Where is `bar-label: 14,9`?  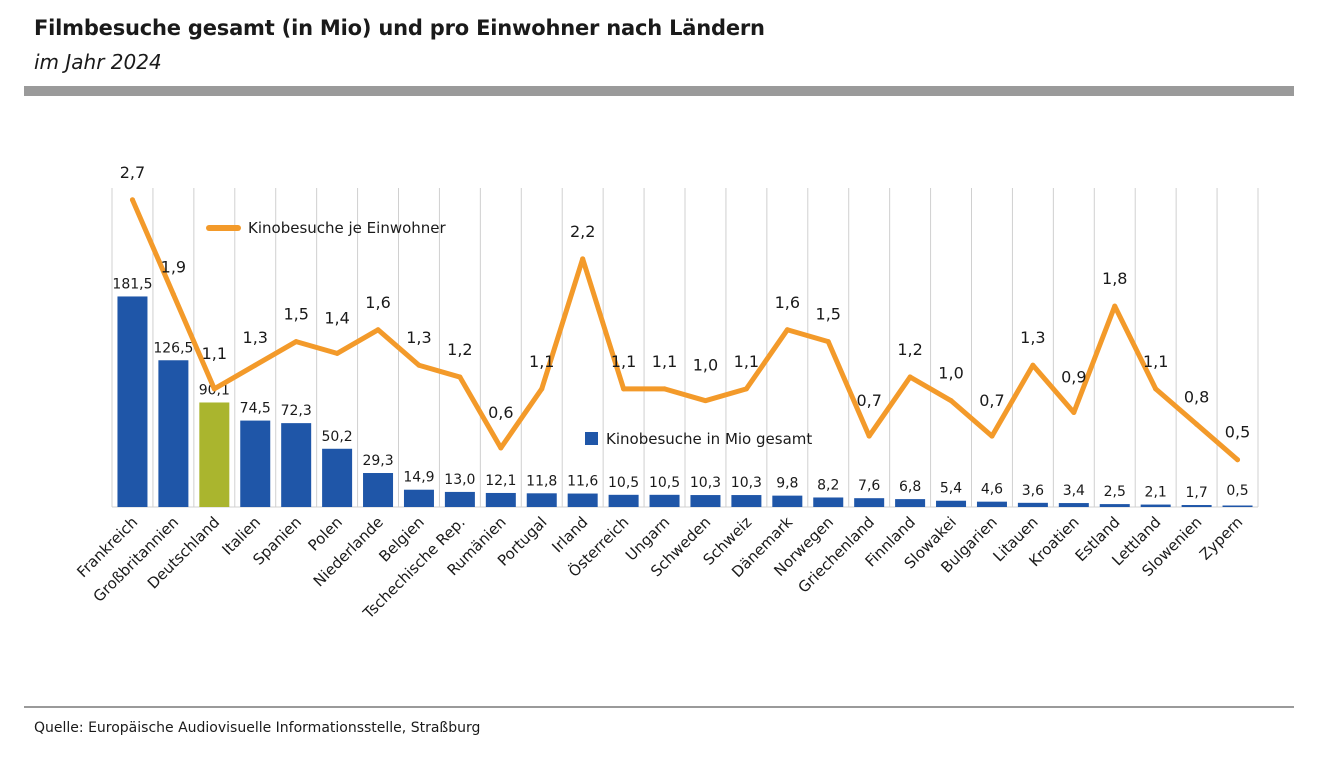
bar-label: 14,9 is located at coordinates (418, 478).